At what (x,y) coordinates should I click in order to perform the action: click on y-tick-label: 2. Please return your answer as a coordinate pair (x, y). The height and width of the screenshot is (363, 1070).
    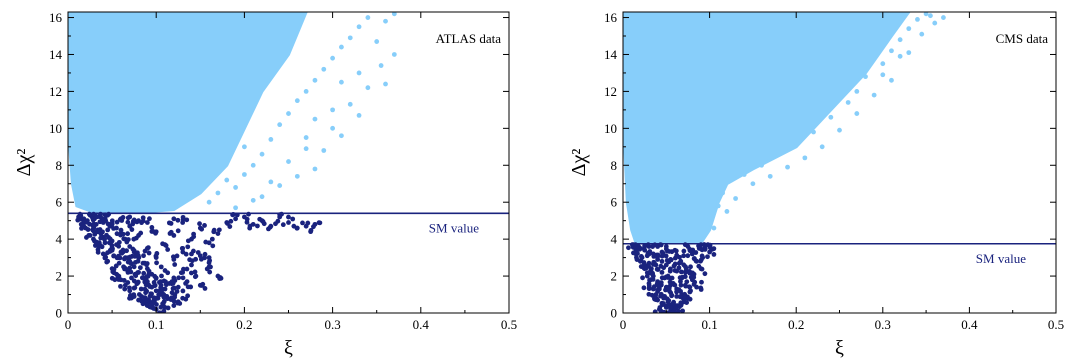
    Looking at the image, I should click on (614, 276).